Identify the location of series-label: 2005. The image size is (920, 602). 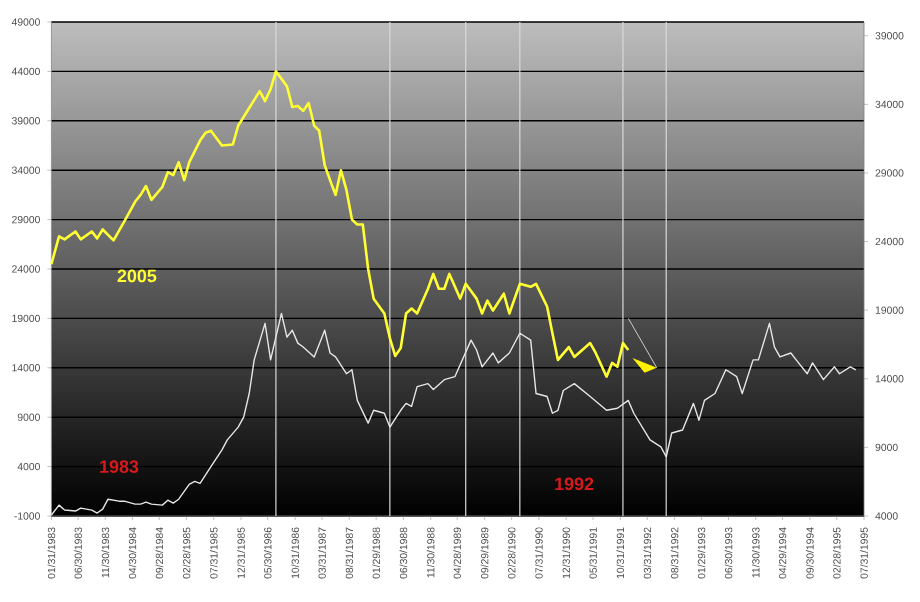
(137, 276).